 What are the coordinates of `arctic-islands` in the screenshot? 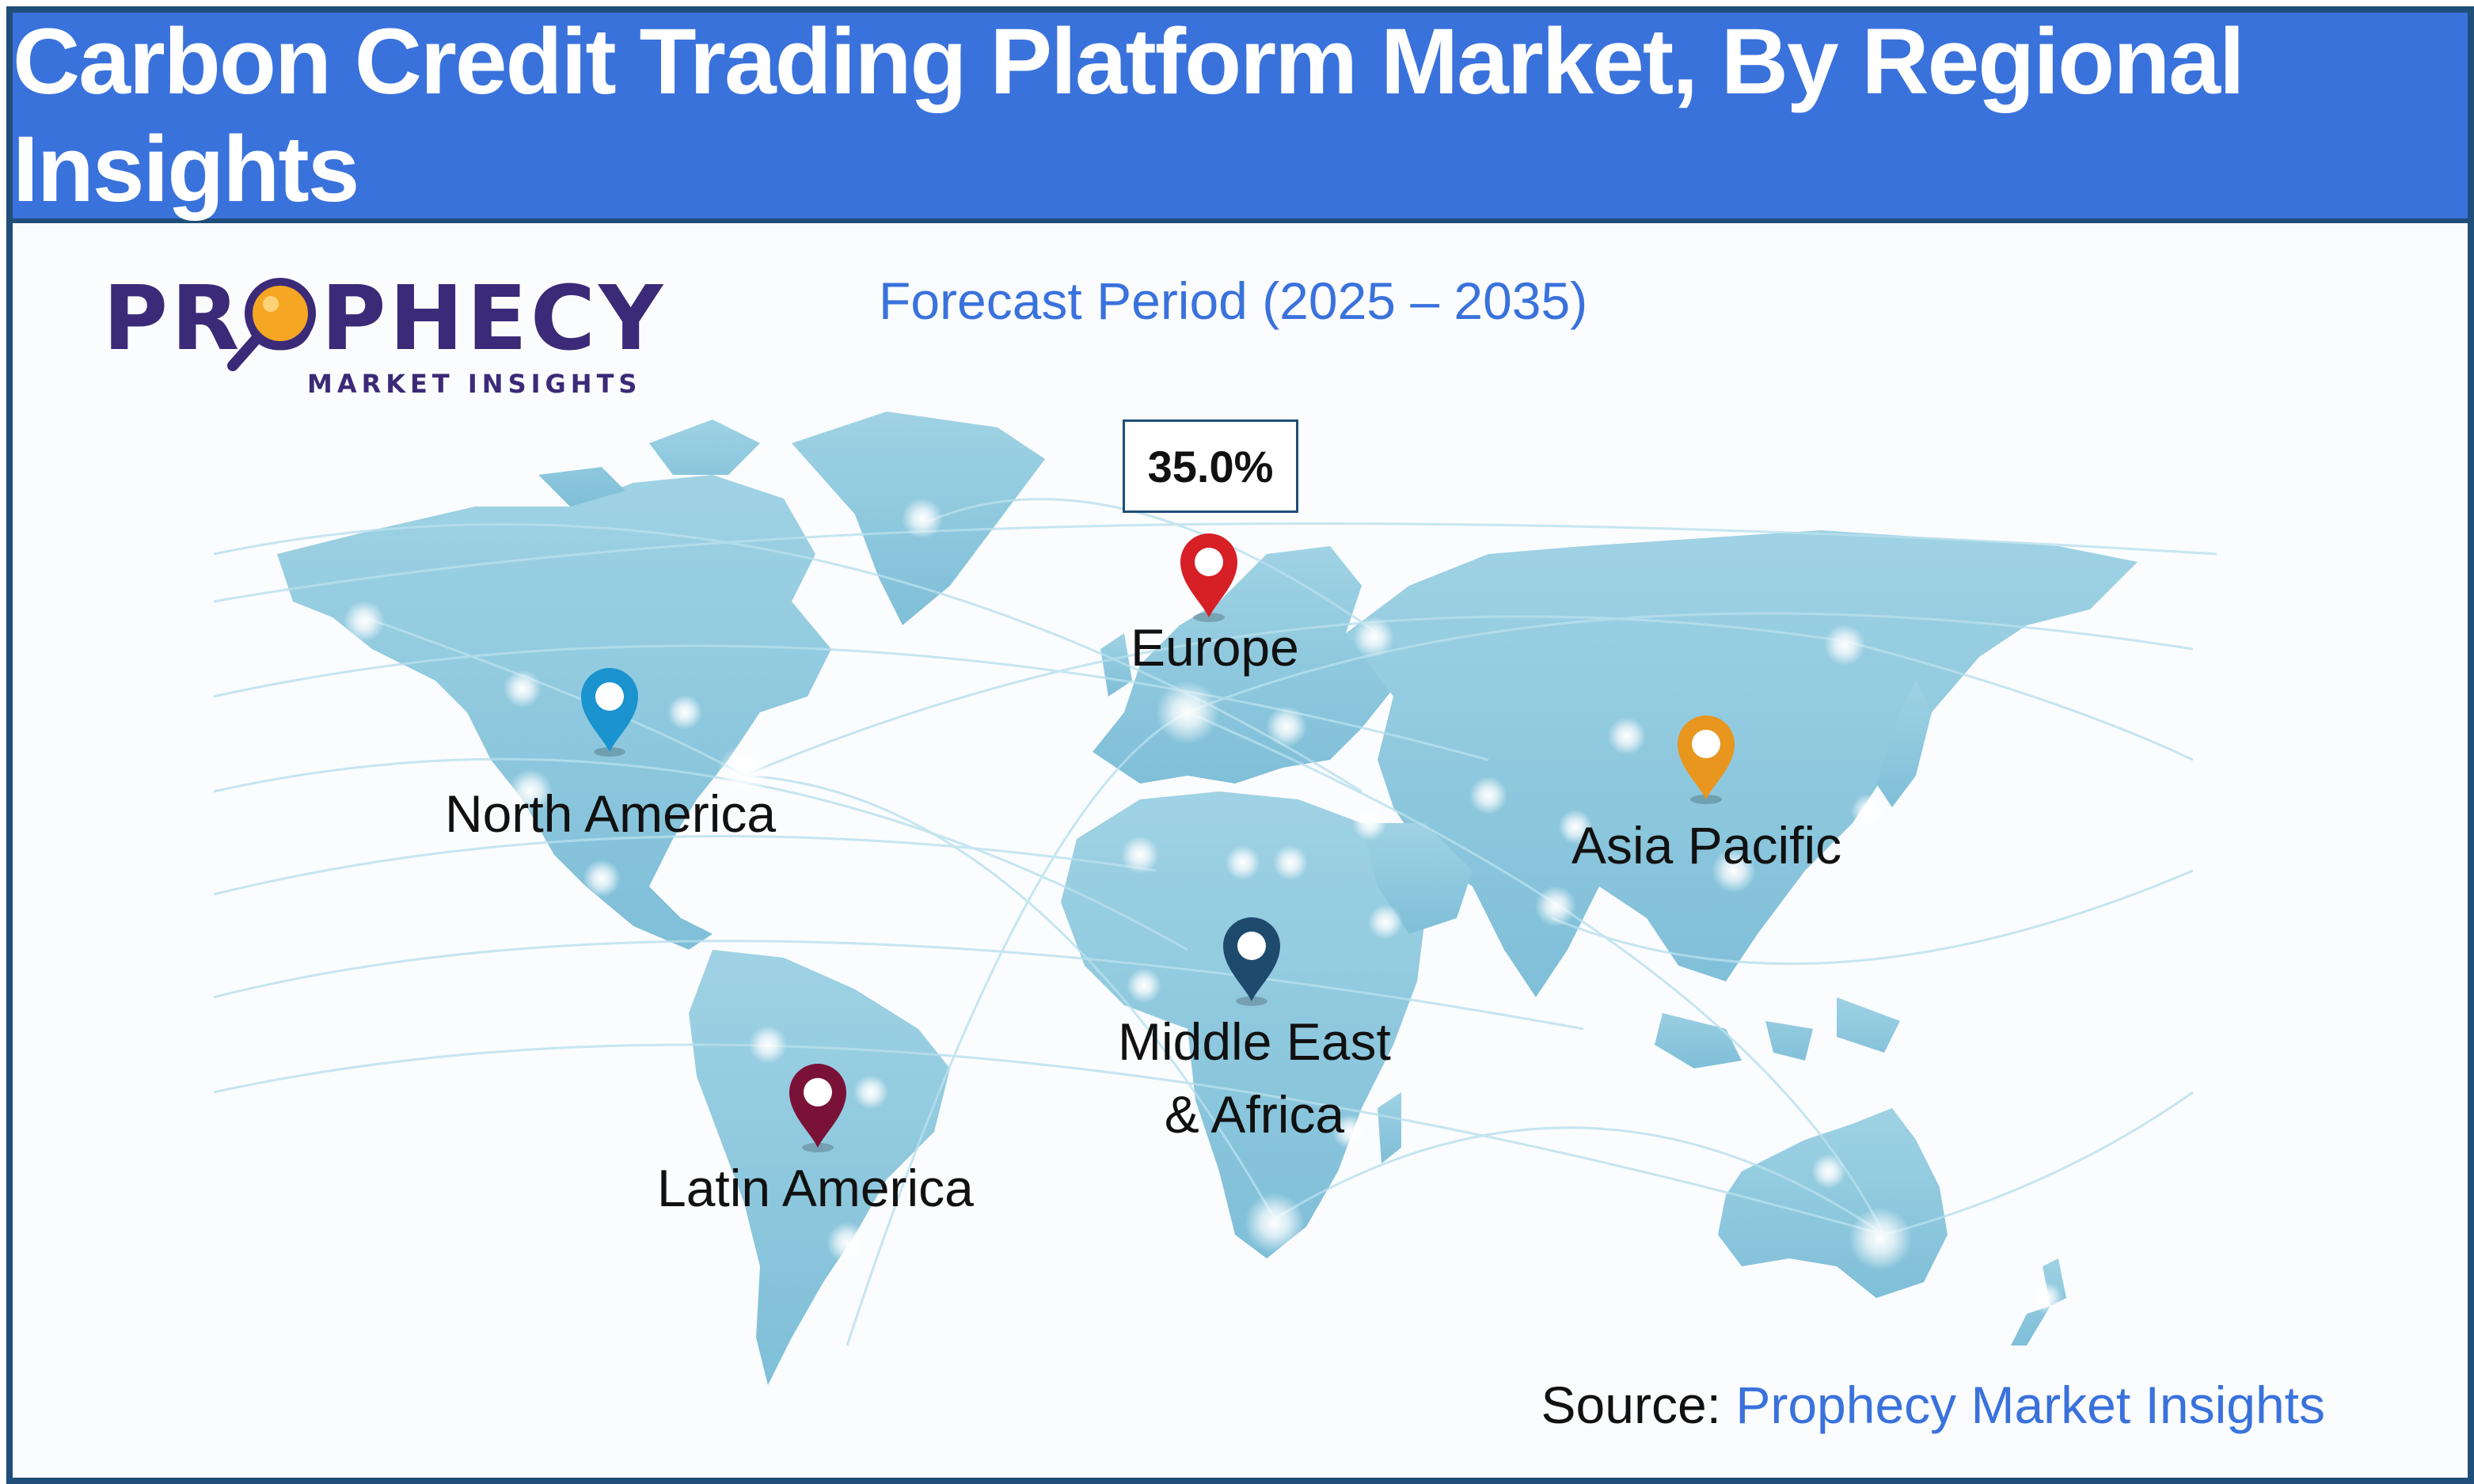 It's located at (649, 463).